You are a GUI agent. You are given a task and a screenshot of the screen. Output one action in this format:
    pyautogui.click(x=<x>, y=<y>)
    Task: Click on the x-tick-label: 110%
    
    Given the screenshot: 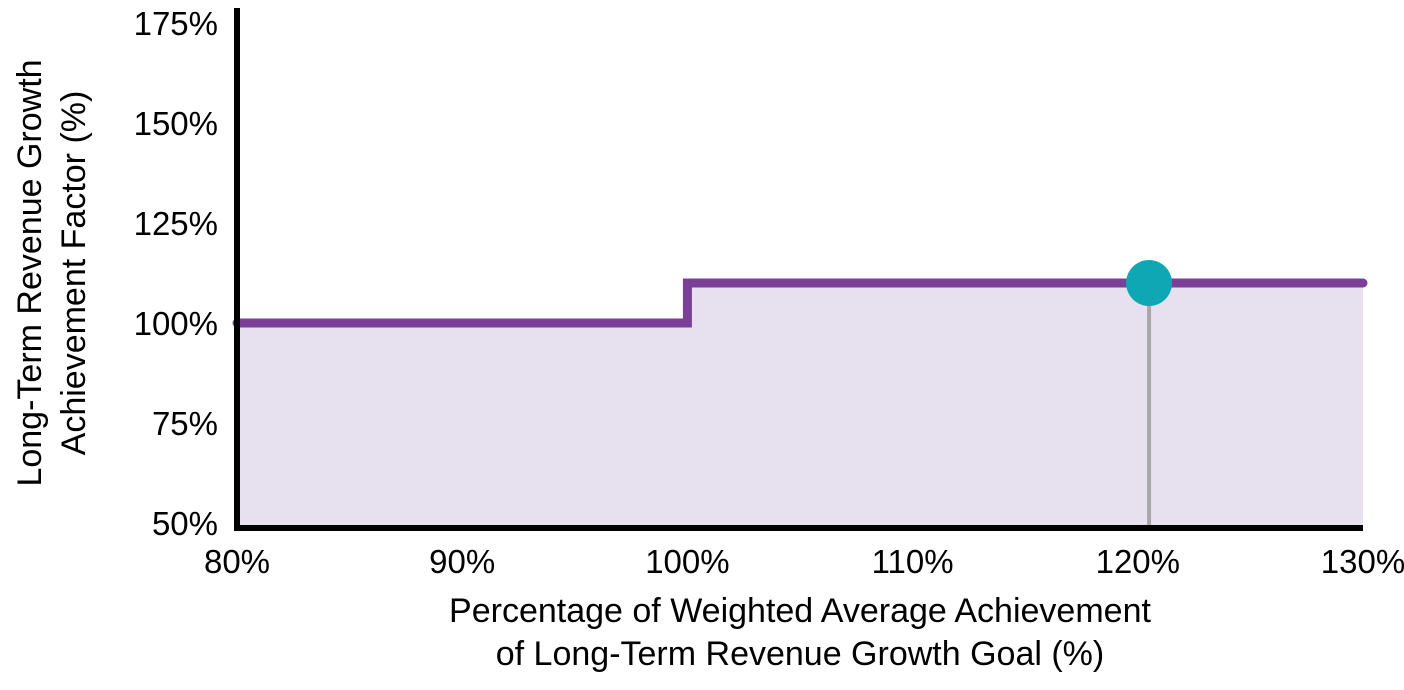 What is the action you would take?
    pyautogui.click(x=913, y=561)
    